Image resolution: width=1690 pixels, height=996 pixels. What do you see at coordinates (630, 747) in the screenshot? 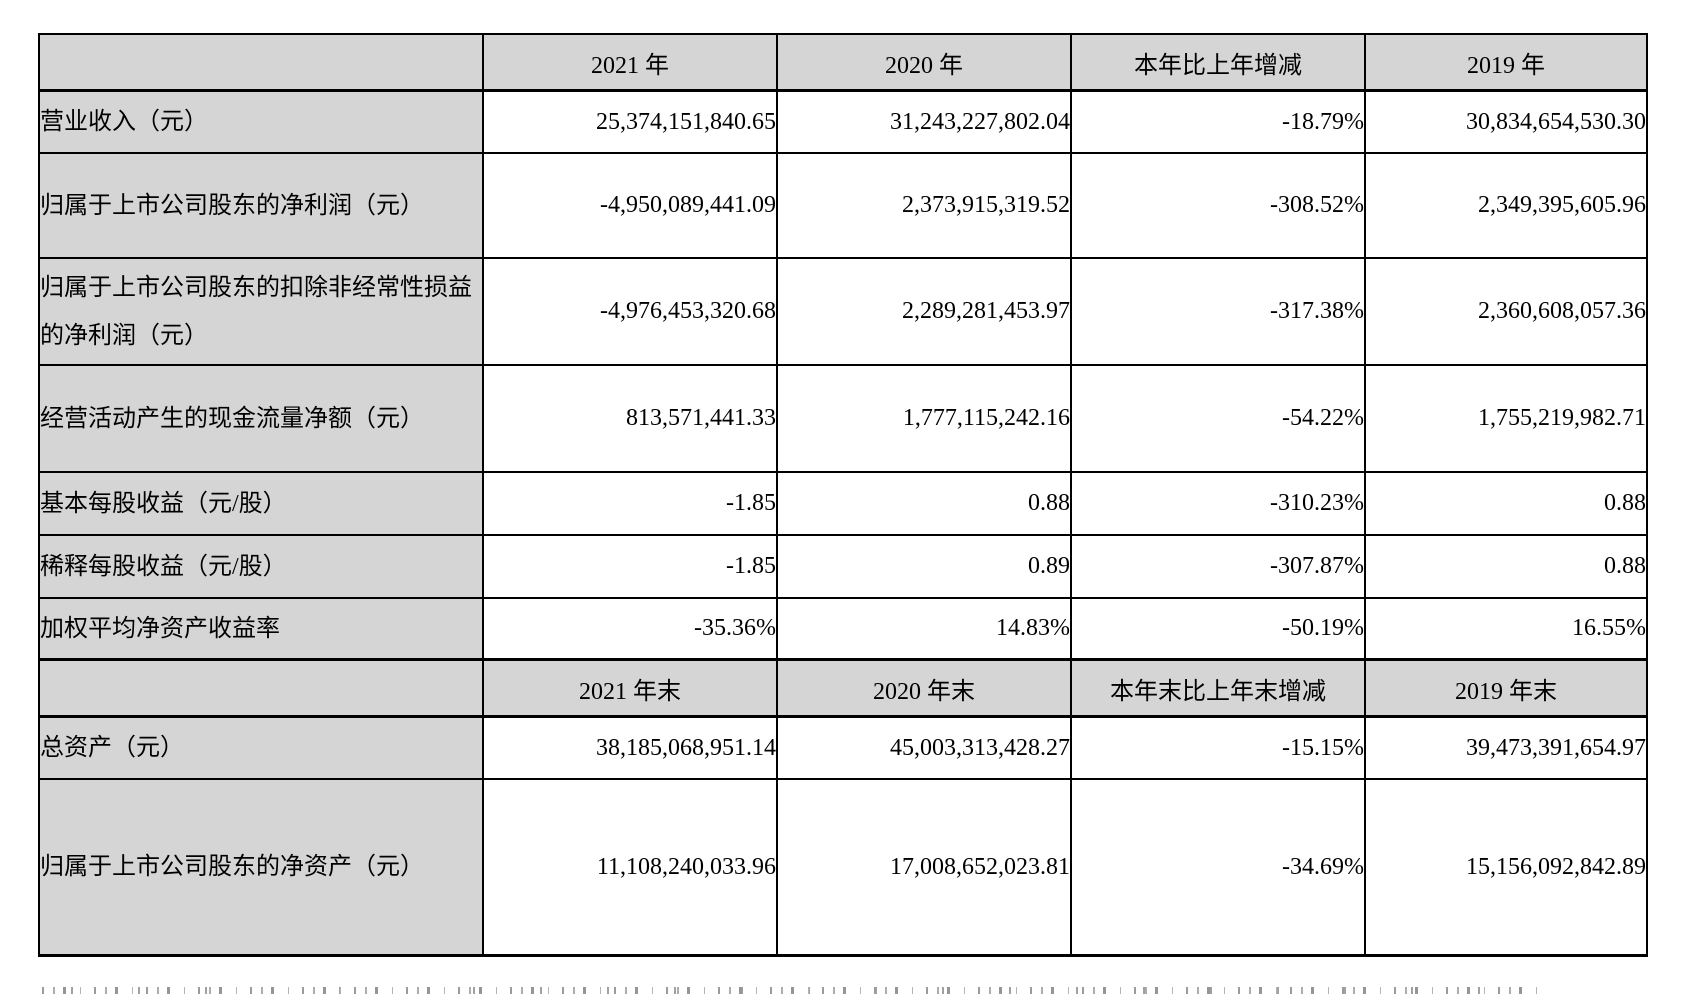
I see `value-2021: 38,185,068,951.14` at bounding box center [630, 747].